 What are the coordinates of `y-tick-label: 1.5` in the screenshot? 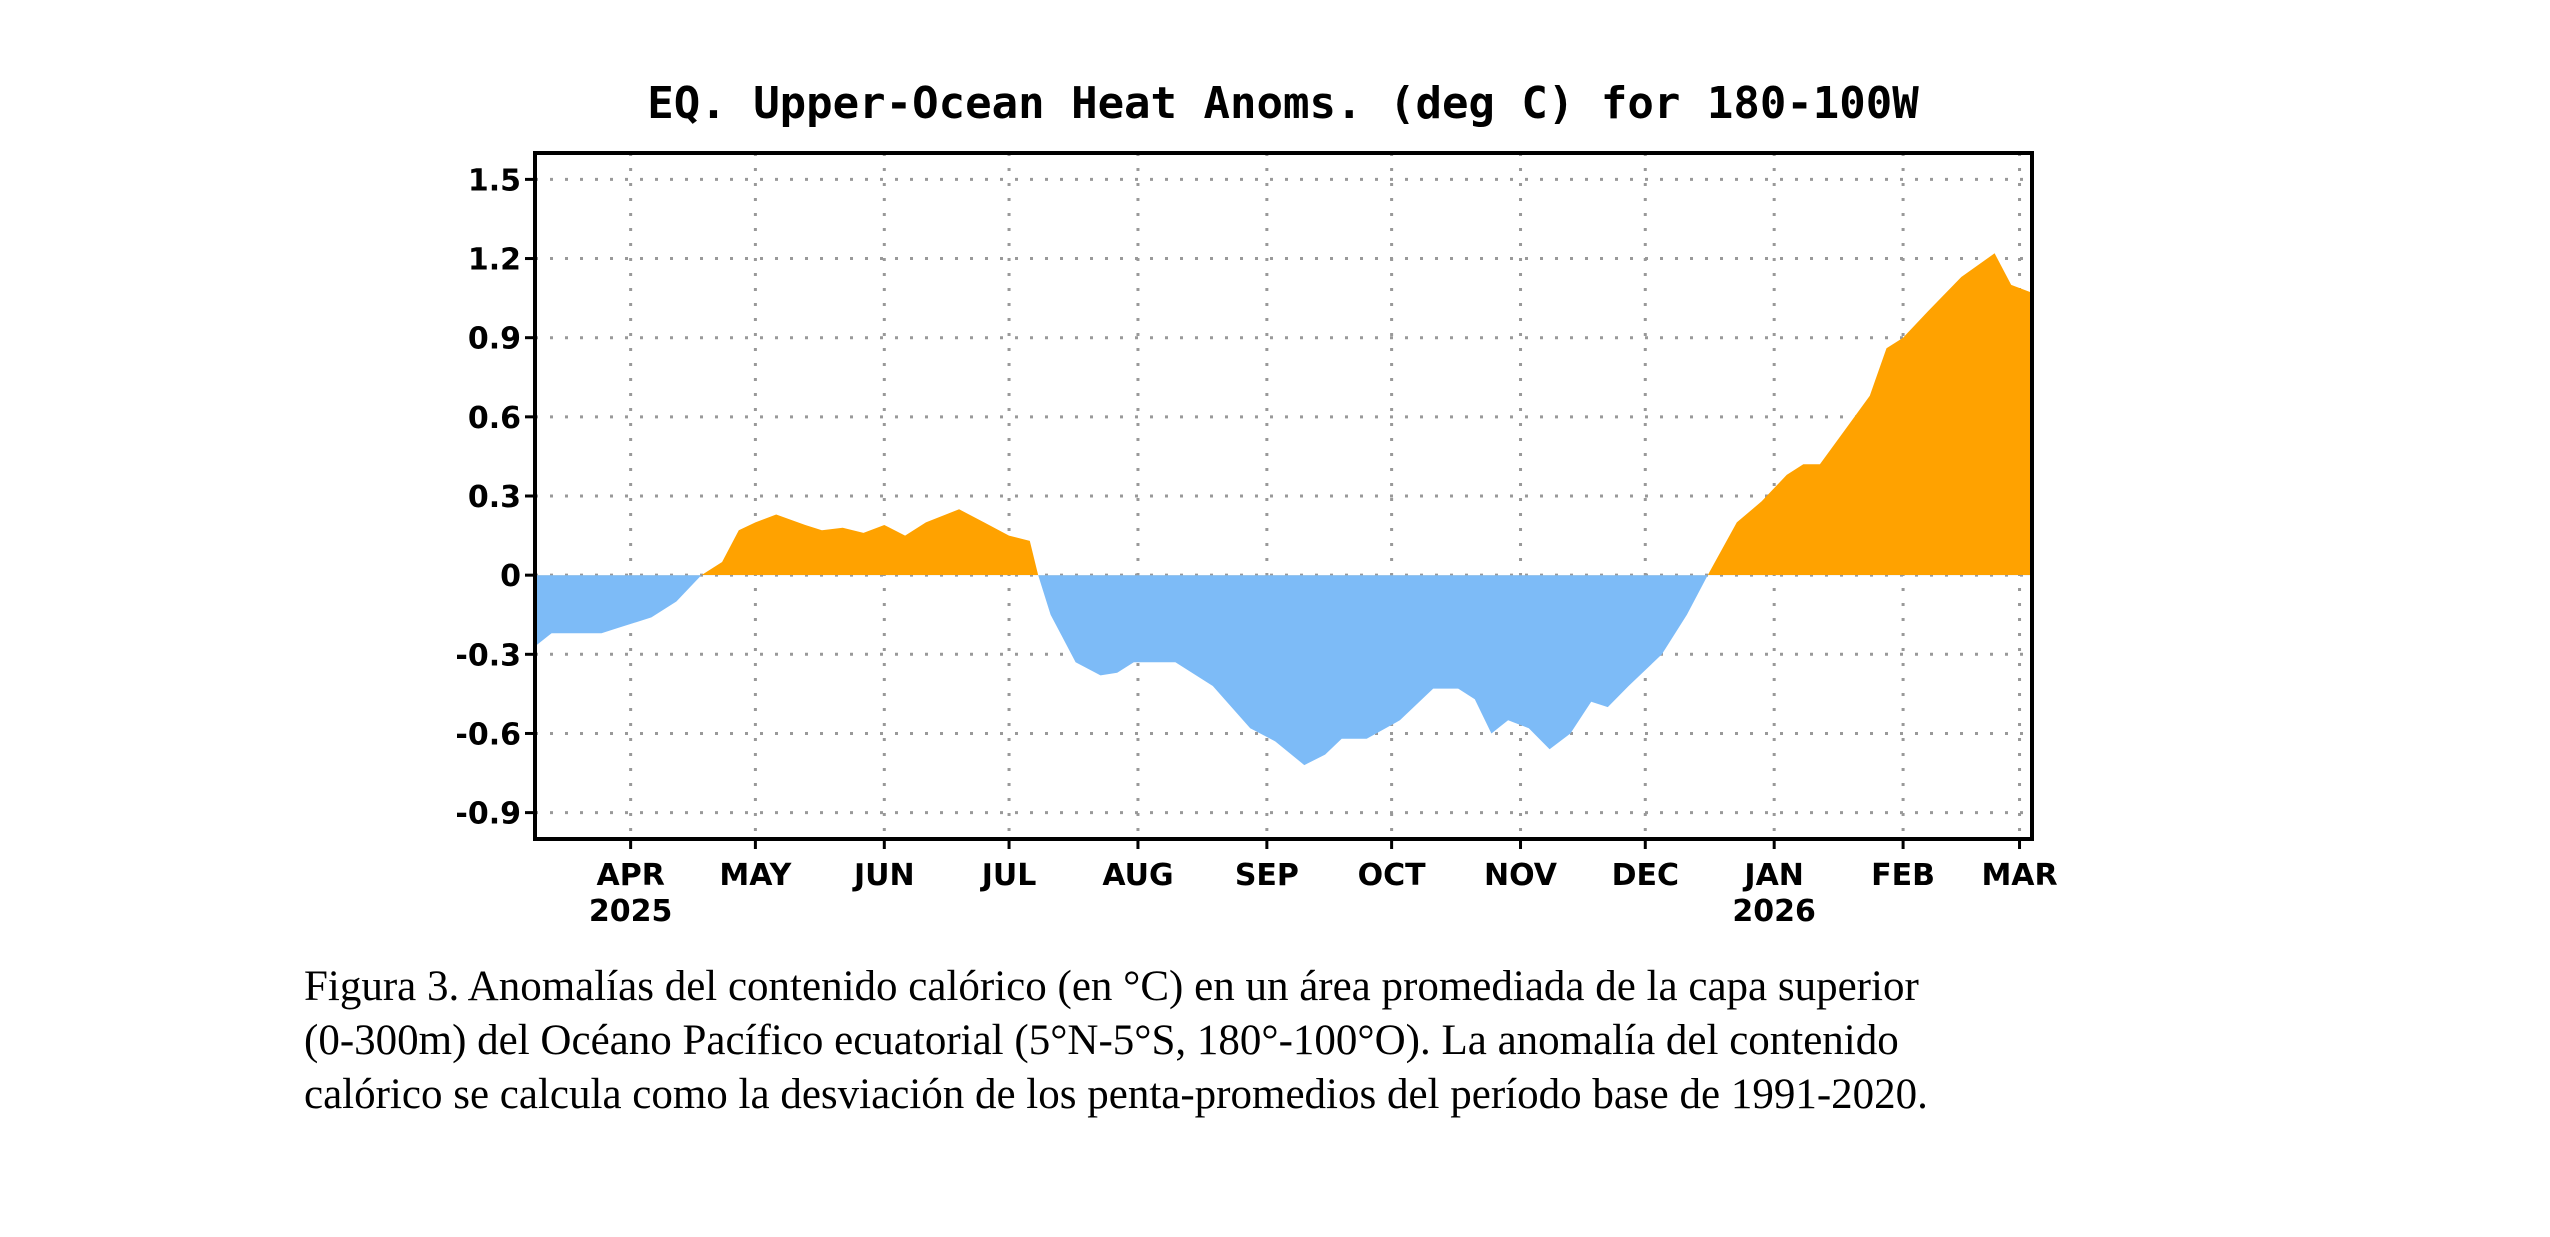 It's located at (494, 180).